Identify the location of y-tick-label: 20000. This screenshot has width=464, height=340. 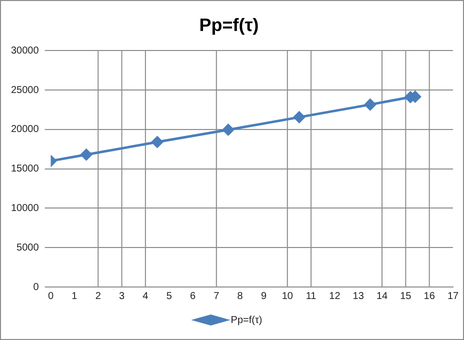
(25, 130).